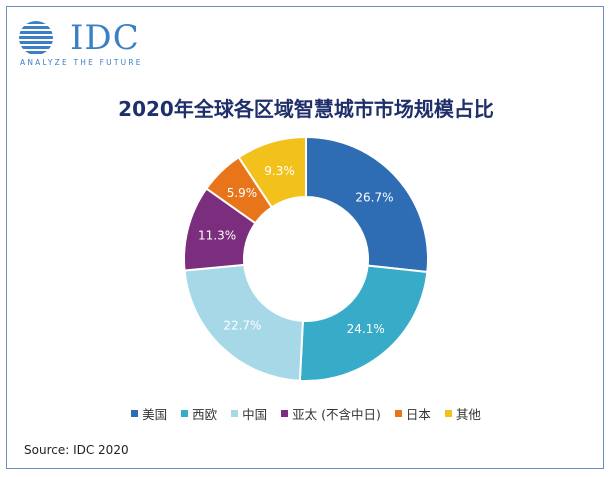  I want to click on legend-item-1: 西欧, so click(199, 413).